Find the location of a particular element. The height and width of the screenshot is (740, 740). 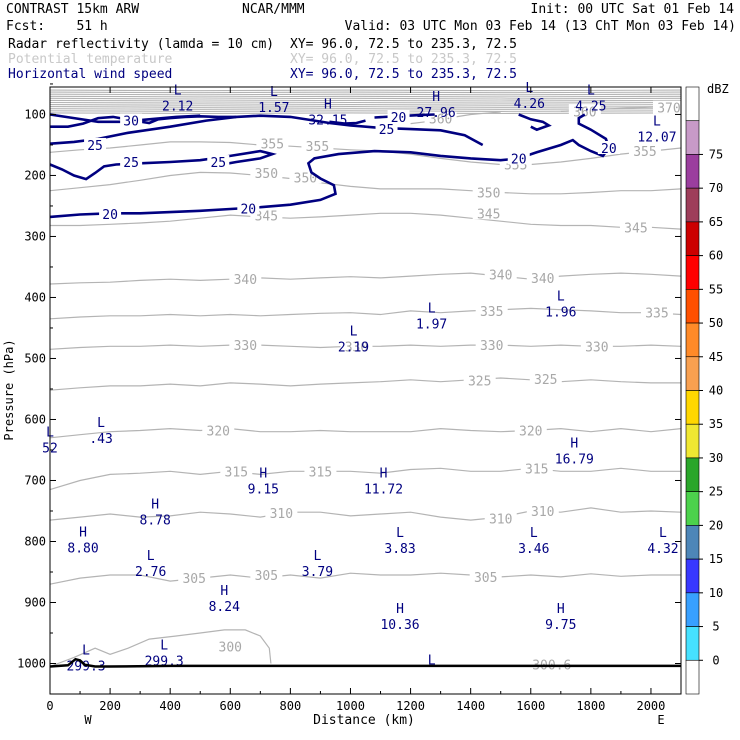

colorbar-label: 60 is located at coordinates (716, 256).